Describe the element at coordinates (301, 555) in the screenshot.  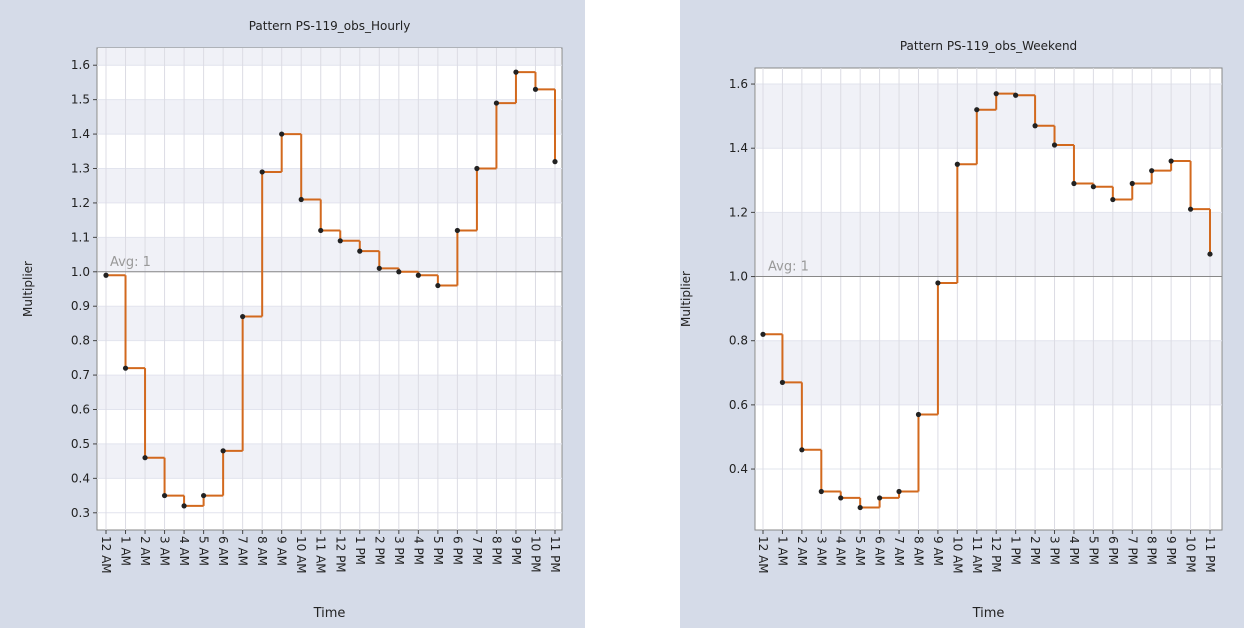
I see `x-tick-label: 10 AM` at that location.